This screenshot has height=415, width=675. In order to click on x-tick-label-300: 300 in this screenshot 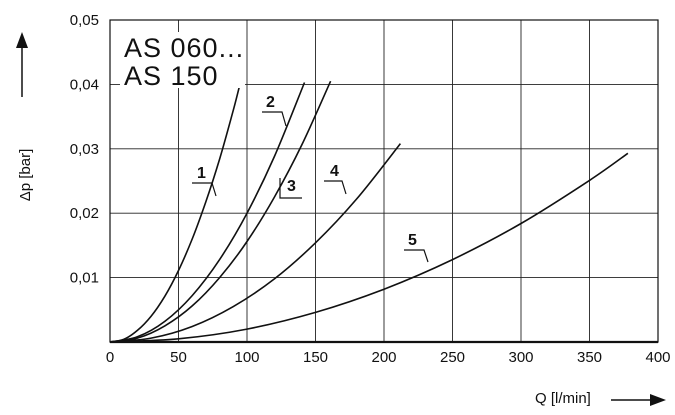, I will do `click(520, 357)`.